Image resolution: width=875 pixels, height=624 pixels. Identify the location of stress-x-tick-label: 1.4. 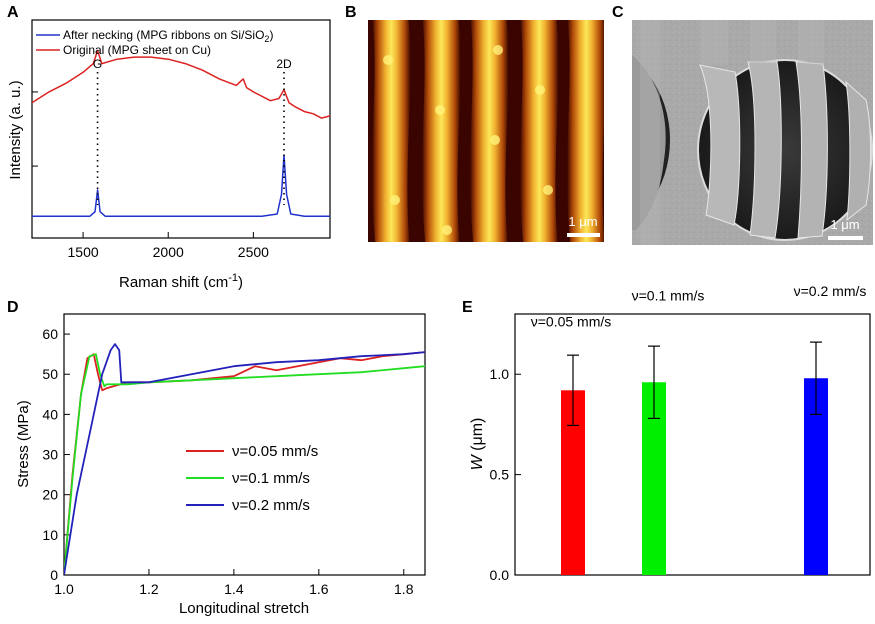
(234, 589).